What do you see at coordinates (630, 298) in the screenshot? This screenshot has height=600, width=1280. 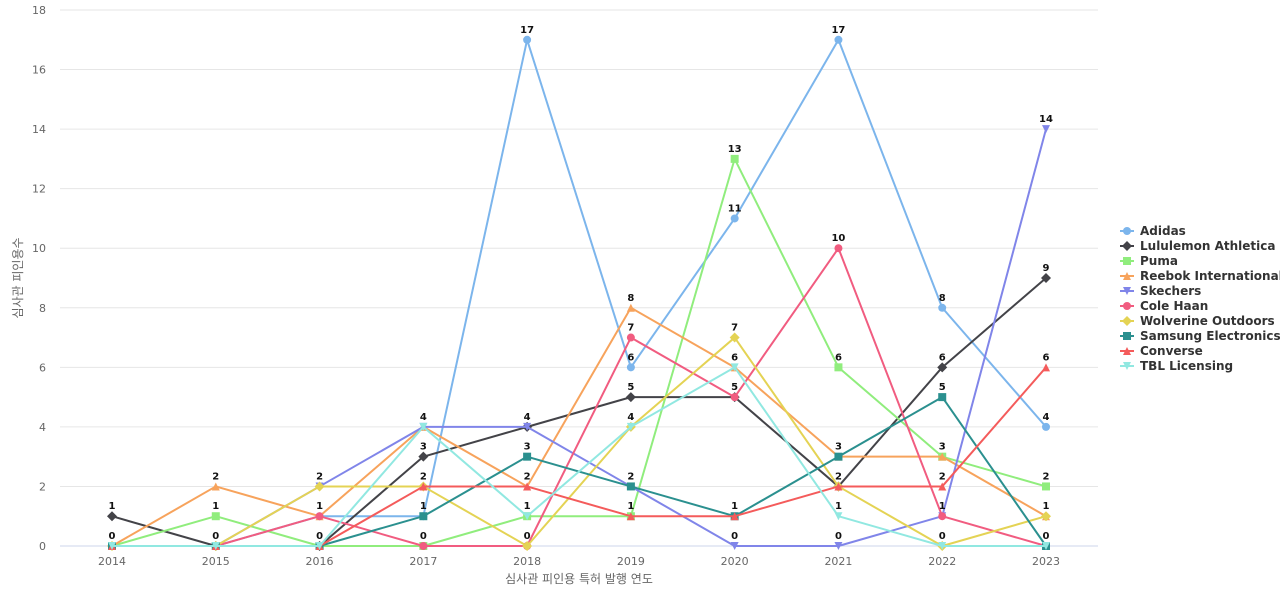 I see `data-label: 8` at bounding box center [630, 298].